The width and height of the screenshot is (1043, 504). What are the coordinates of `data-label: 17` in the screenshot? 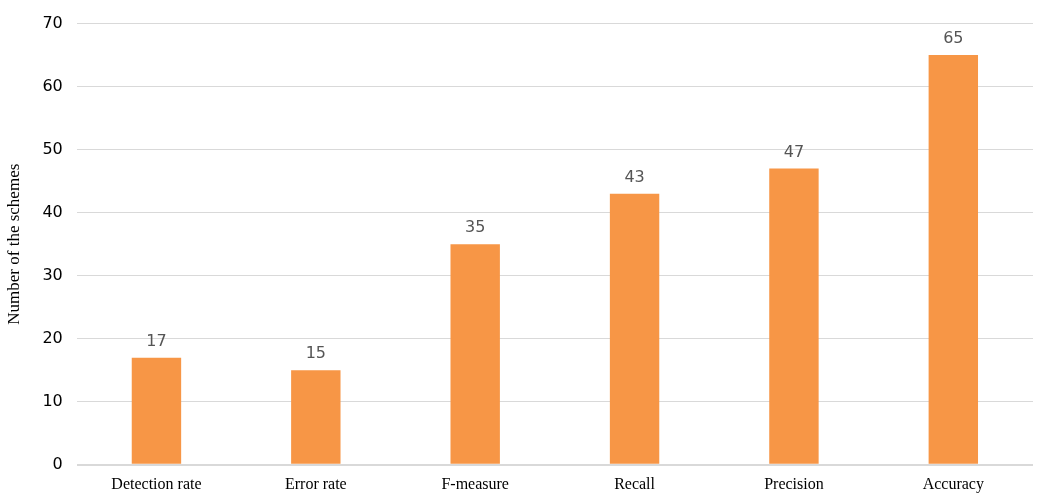 It's located at (156, 340).